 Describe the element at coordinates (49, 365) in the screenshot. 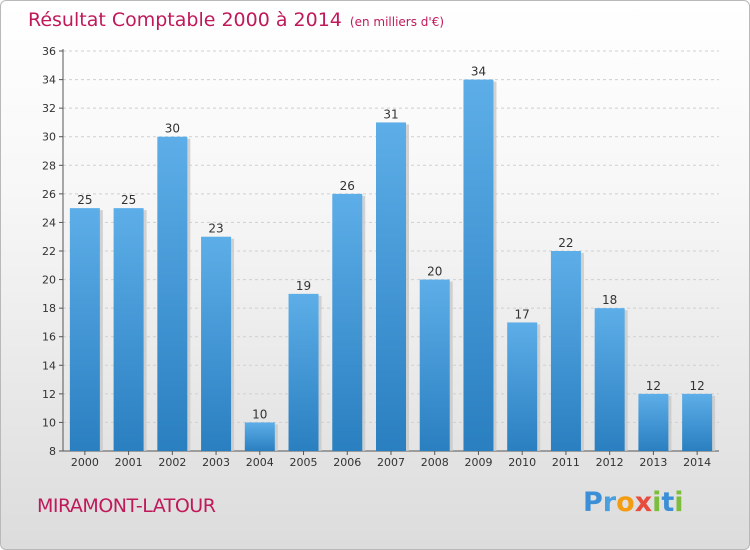

I see `y-tick-label: 14` at that location.